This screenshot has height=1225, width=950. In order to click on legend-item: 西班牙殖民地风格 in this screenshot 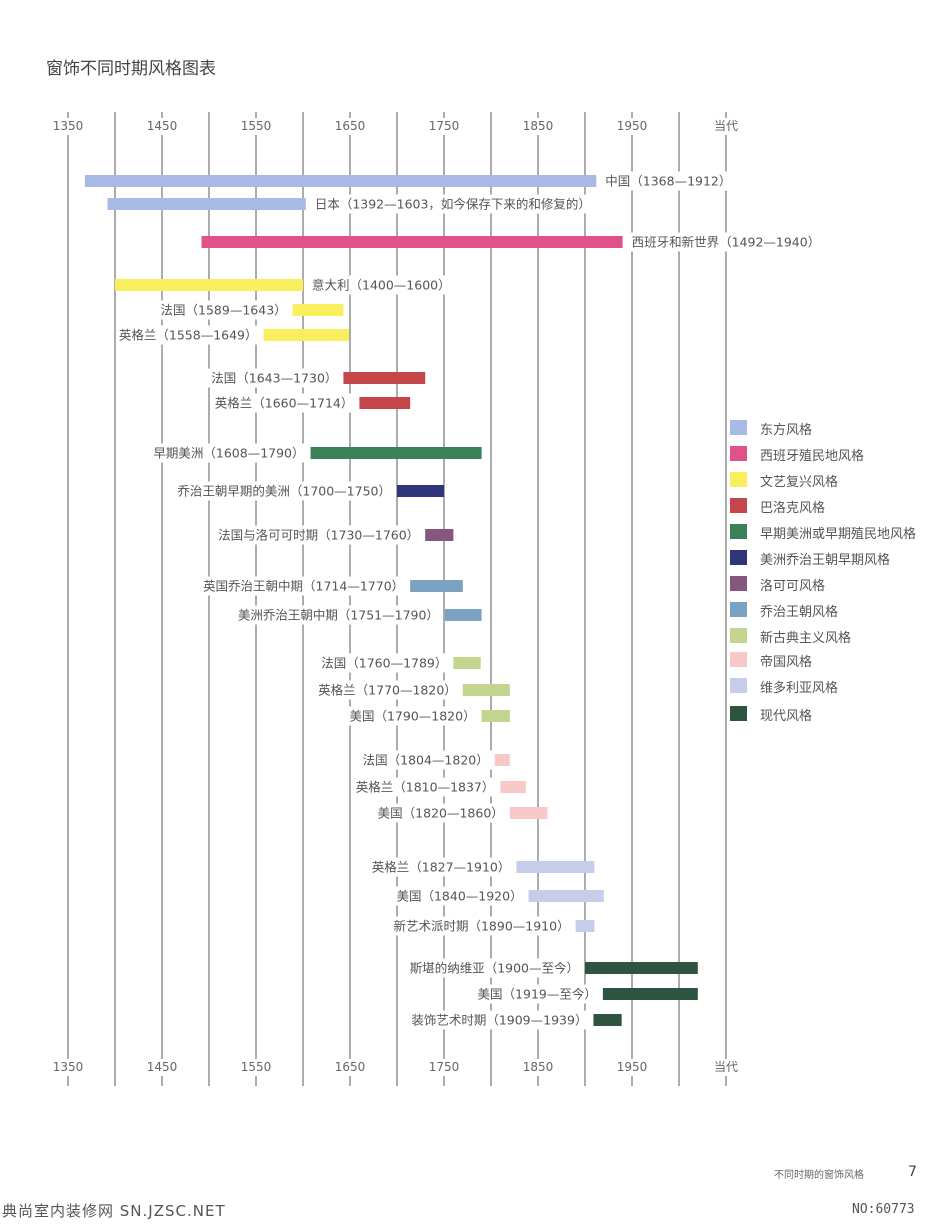, I will do `click(837, 454)`.